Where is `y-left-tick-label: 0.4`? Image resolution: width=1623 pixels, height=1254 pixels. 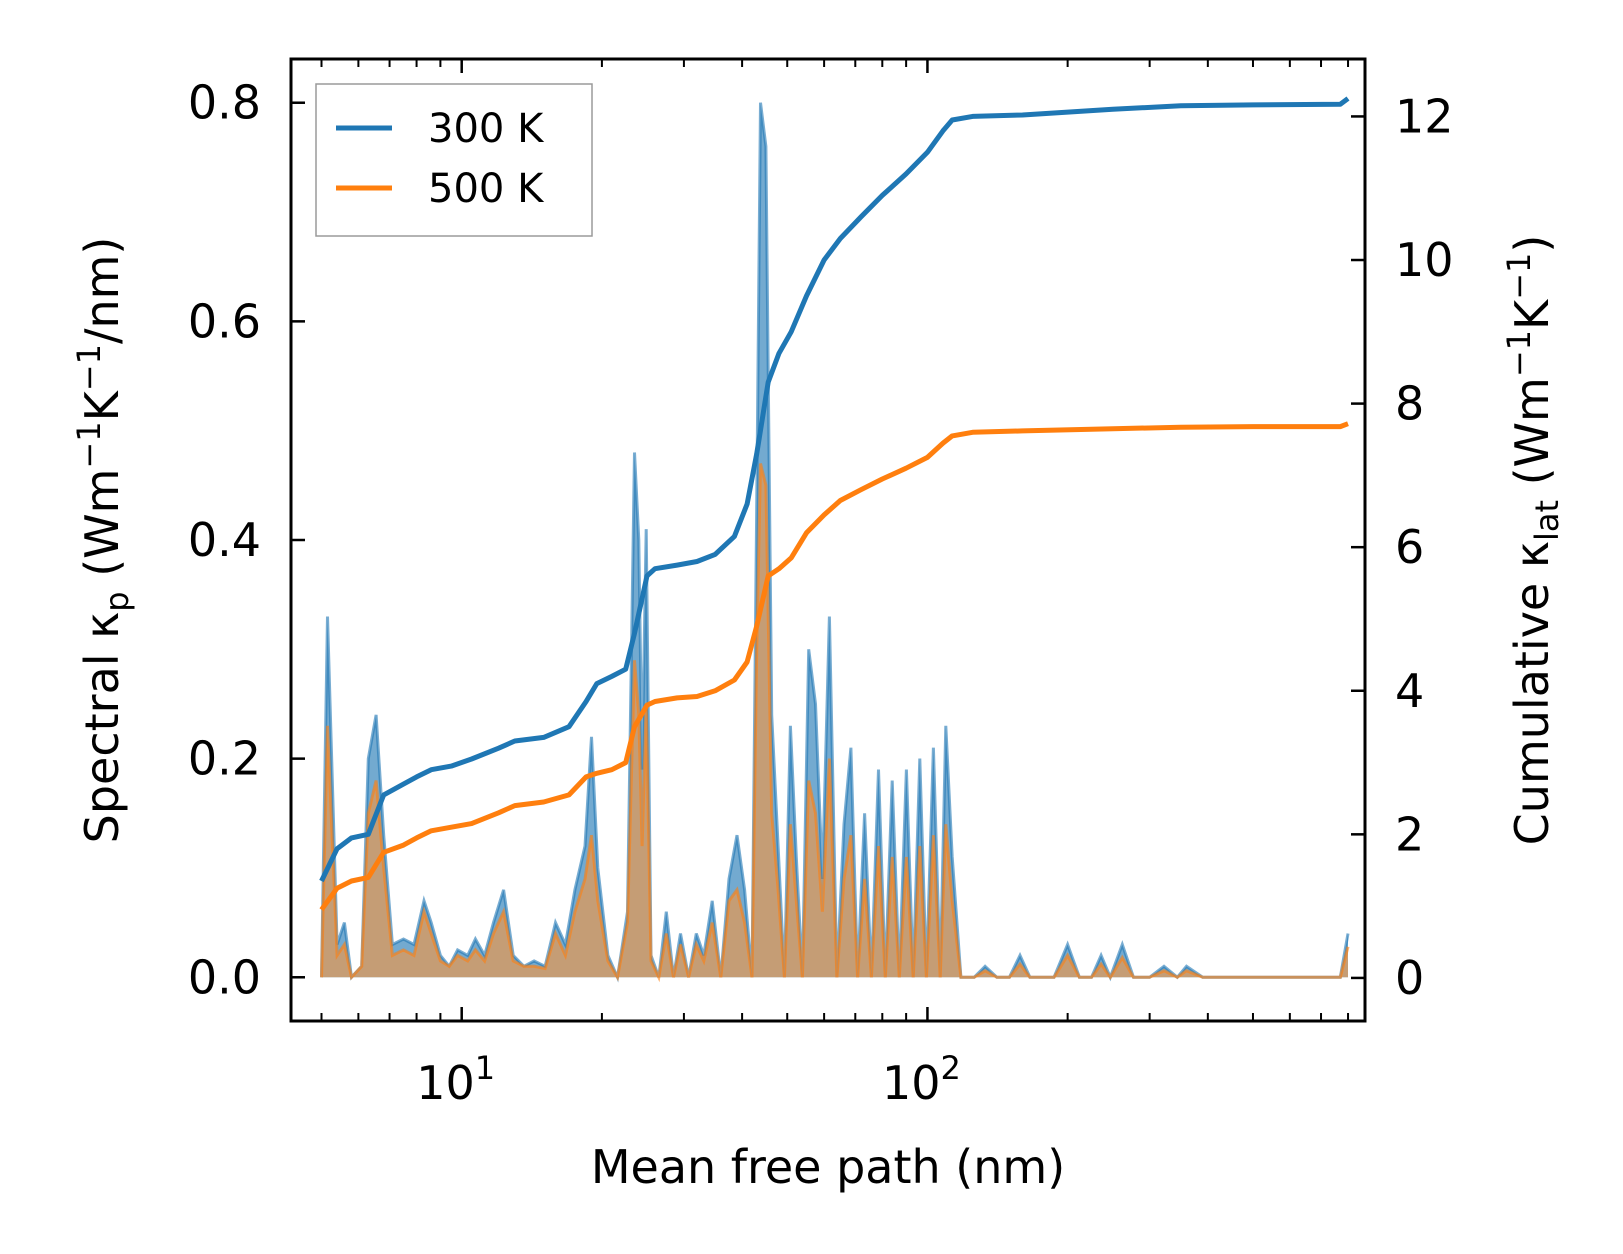
y-left-tick-label: 0.4 is located at coordinates (224, 540).